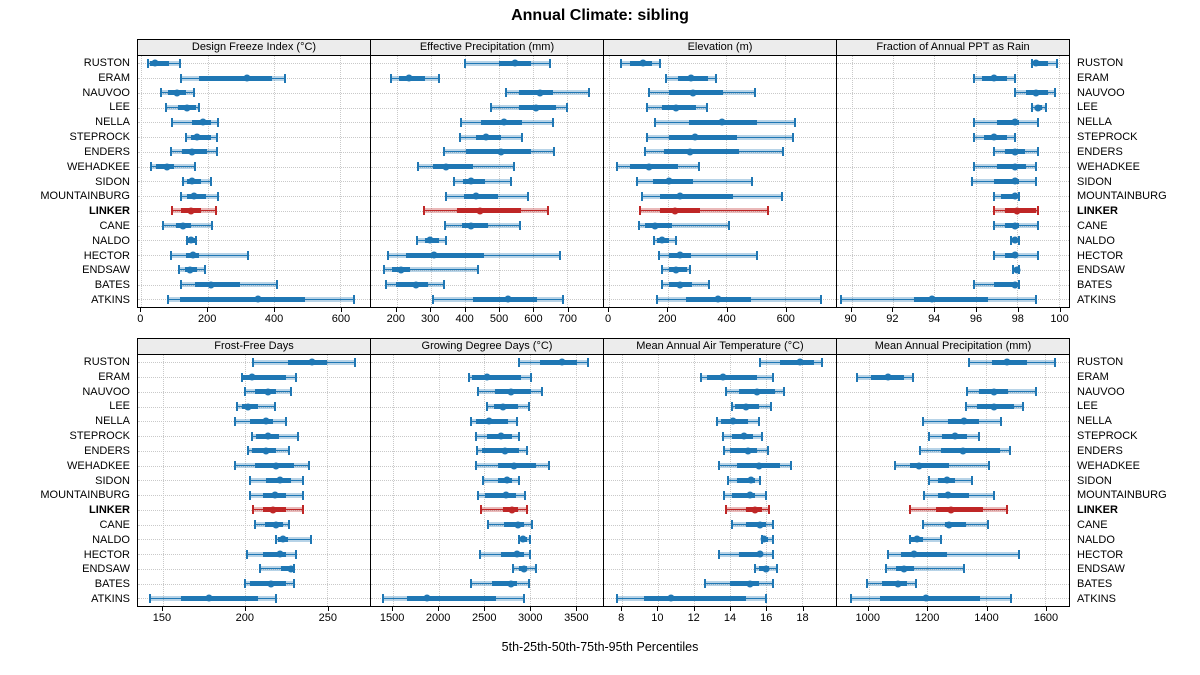 The image size is (1200, 675). Describe the element at coordinates (110, 599) in the screenshot. I see `station-label: ATKINS` at that location.